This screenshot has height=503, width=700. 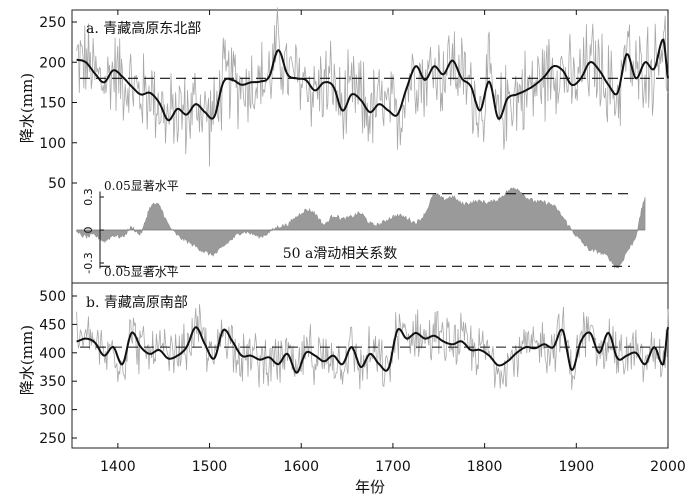 What do you see at coordinates (141, 272) in the screenshot?
I see `significance-label-lower: 0.05显著水平` at bounding box center [141, 272].